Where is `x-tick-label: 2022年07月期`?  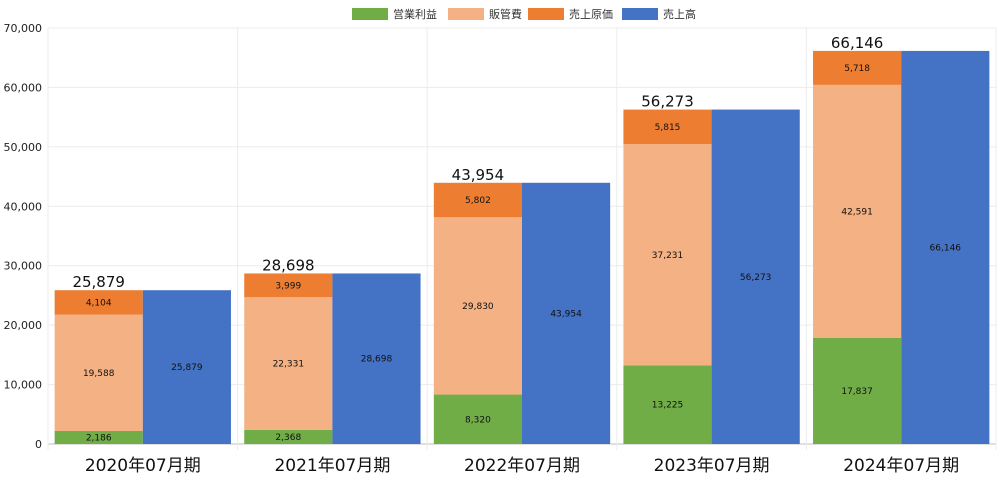 x-tick-label: 2022年07月期 is located at coordinates (522, 466).